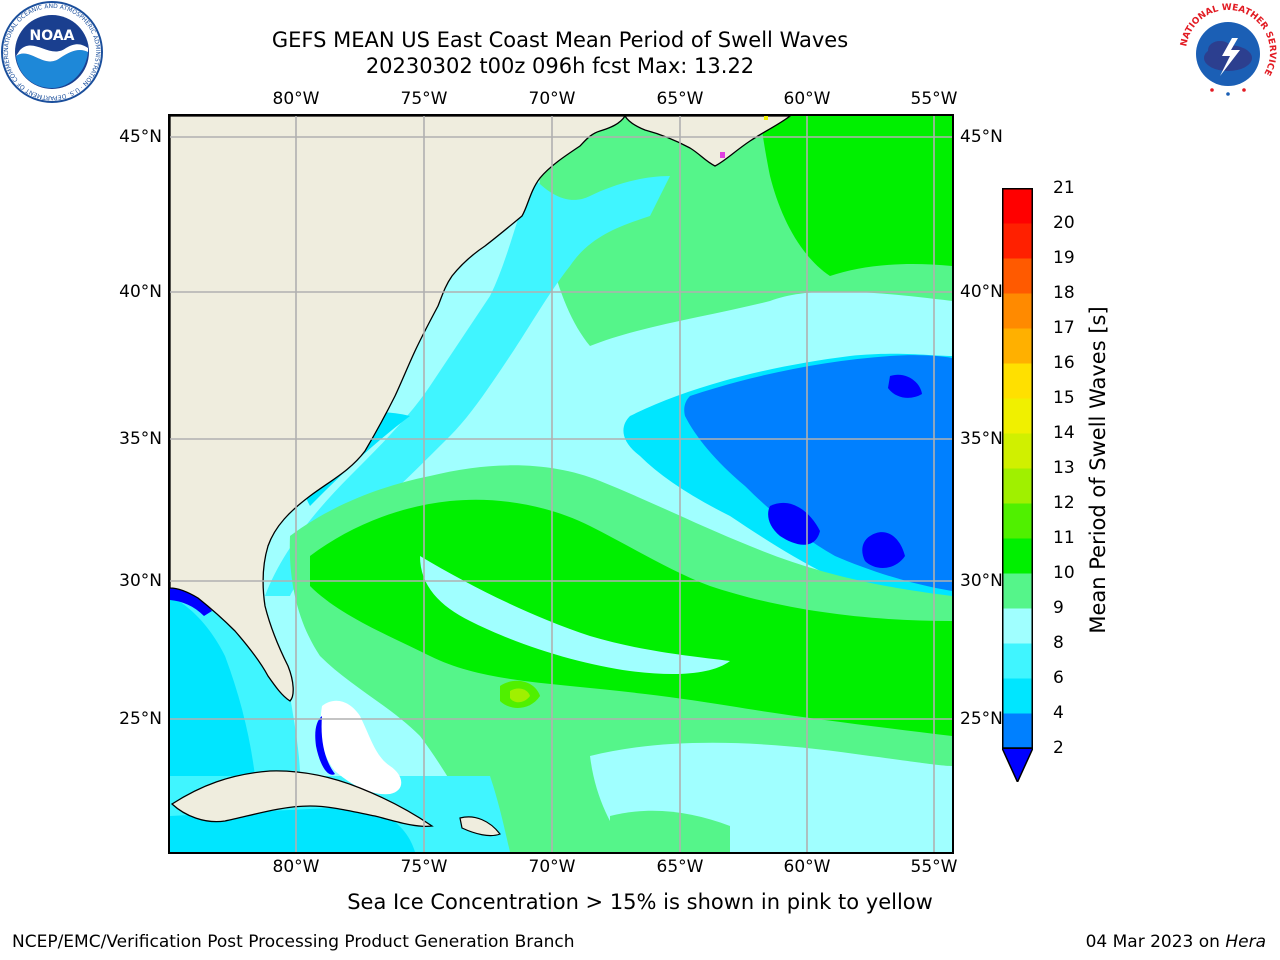  What do you see at coordinates (1228, 52) in the screenshot?
I see `nws-logo: NATIONAL WEATHER SERVICE` at bounding box center [1228, 52].